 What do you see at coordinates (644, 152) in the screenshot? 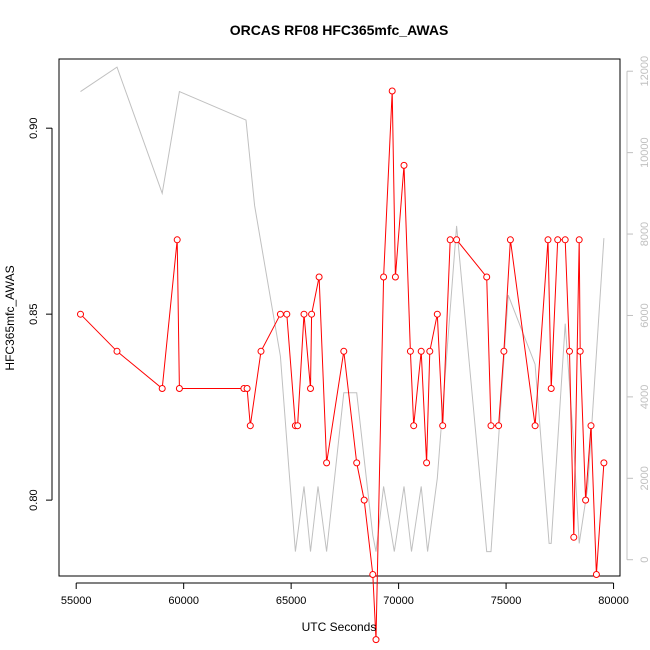
I see `y2-tick-label: 10000` at bounding box center [644, 152].